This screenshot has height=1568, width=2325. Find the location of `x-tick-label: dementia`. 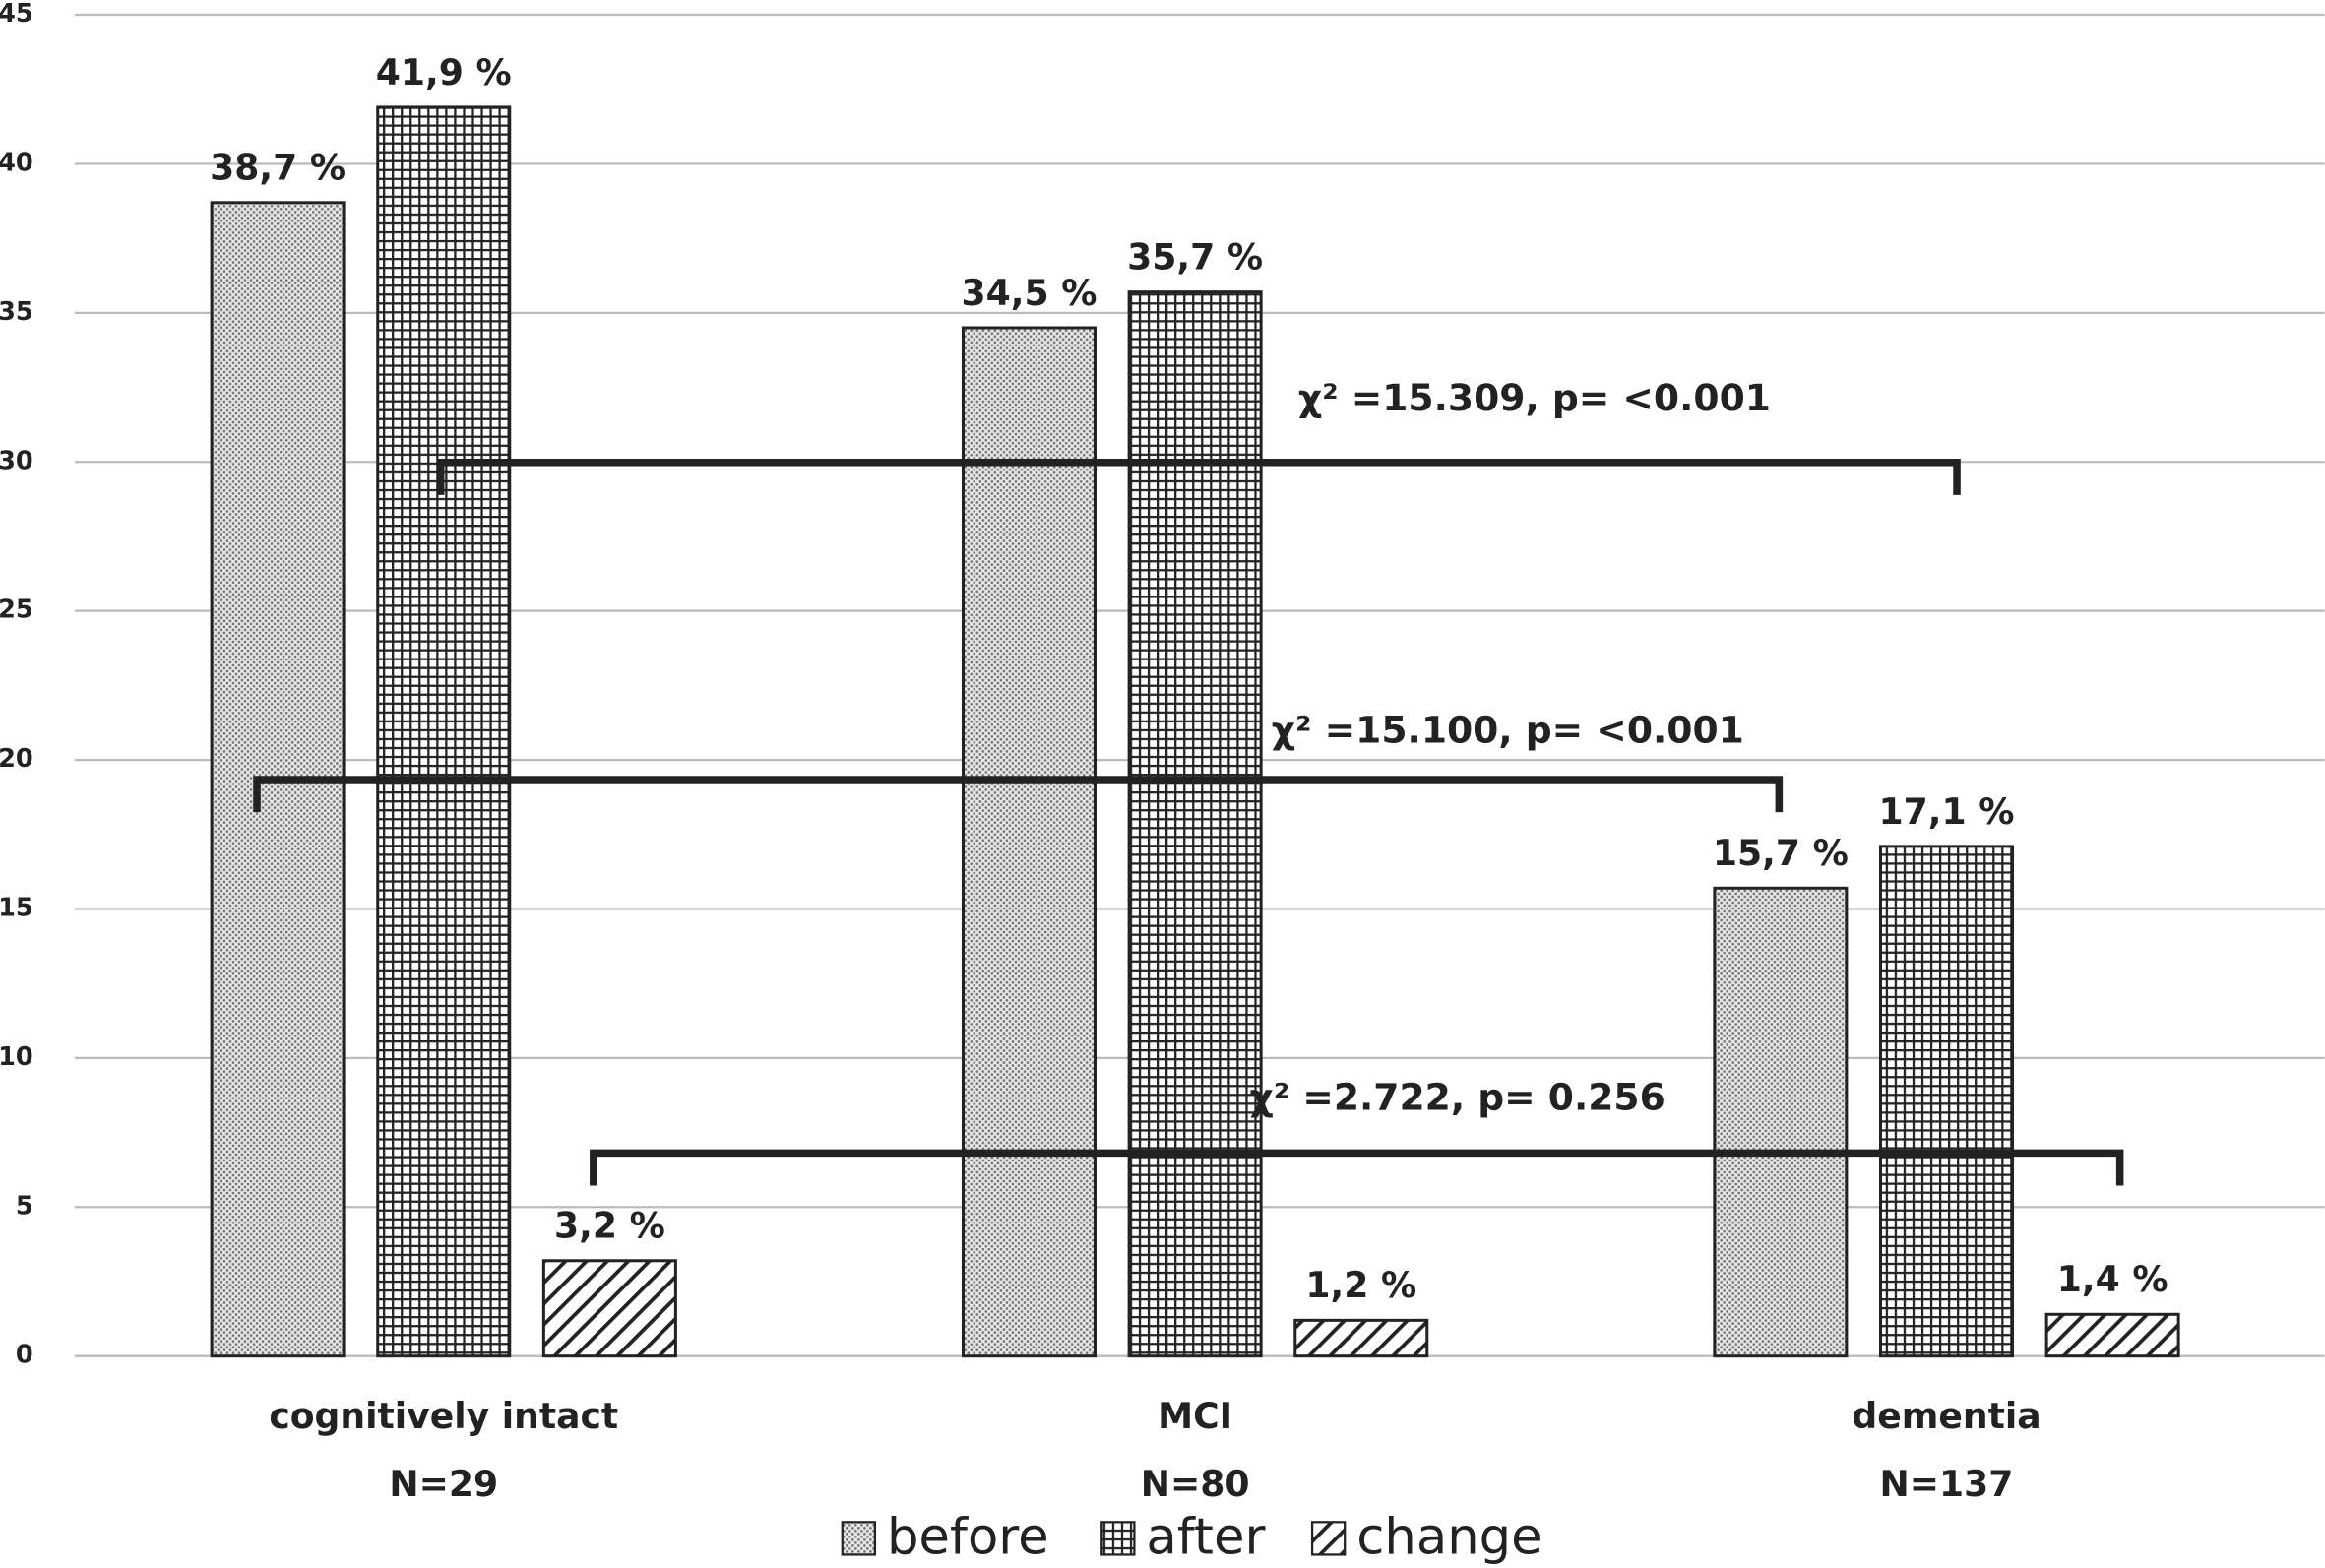

x-tick-label: dementia is located at coordinates (1946, 1416).